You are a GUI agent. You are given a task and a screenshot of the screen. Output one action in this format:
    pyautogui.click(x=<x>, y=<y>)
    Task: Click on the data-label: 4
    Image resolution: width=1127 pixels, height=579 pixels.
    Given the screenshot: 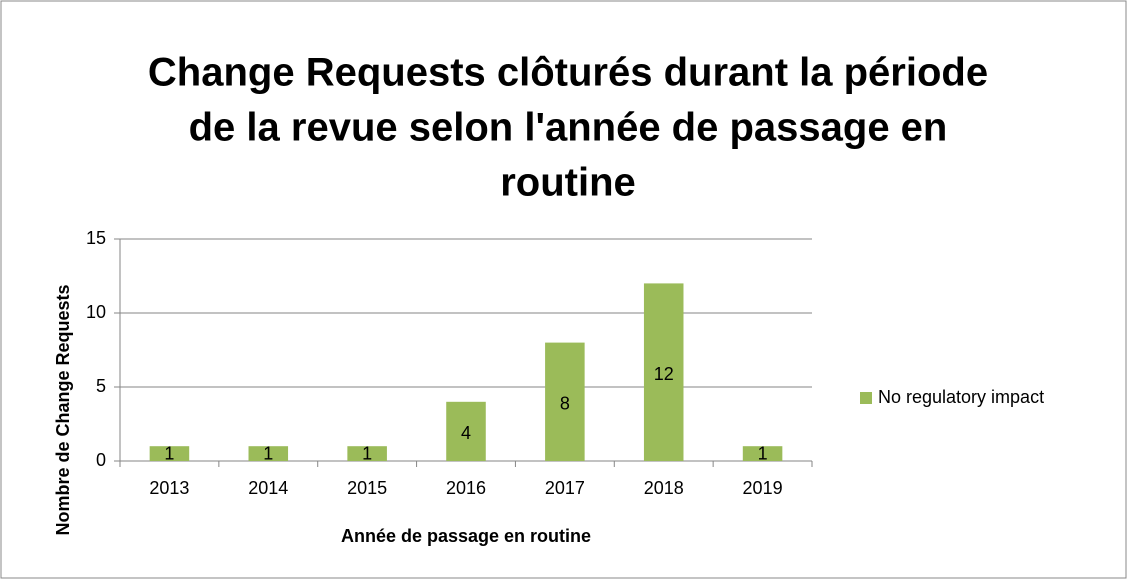 What is the action you would take?
    pyautogui.click(x=466, y=433)
    